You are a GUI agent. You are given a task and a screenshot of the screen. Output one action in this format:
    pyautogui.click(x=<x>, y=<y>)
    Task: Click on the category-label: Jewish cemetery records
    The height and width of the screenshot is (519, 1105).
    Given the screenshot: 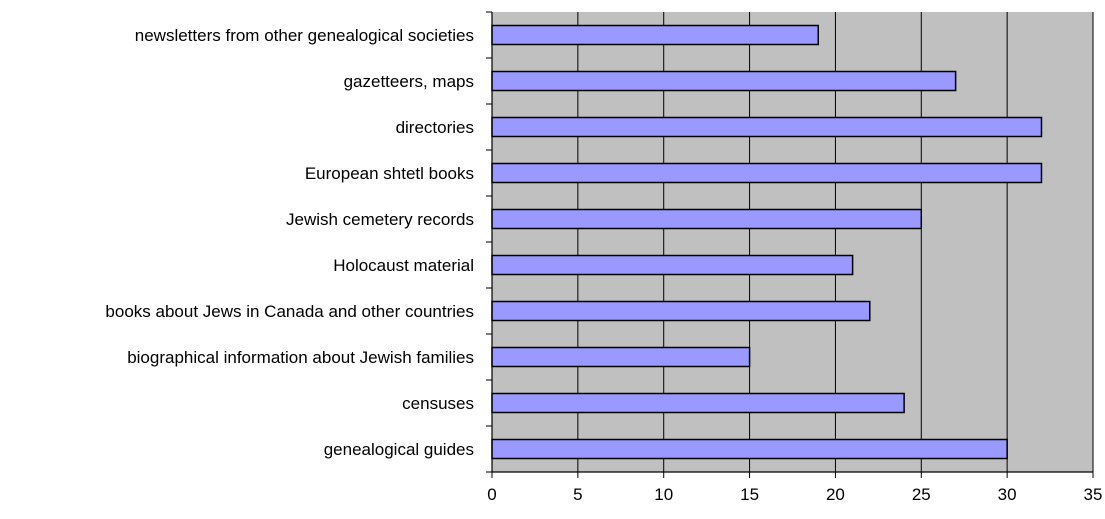 What is the action you would take?
    pyautogui.click(x=380, y=219)
    